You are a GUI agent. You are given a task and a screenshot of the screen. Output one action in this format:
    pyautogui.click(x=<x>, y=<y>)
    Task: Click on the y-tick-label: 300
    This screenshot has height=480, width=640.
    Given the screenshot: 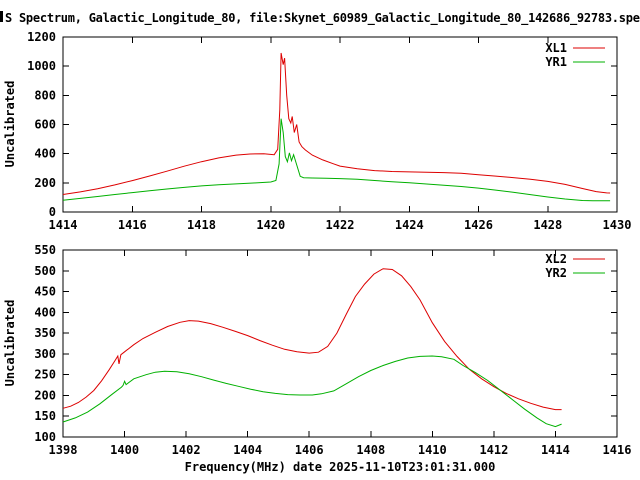 What is the action you would take?
    pyautogui.click(x=45, y=354)
    